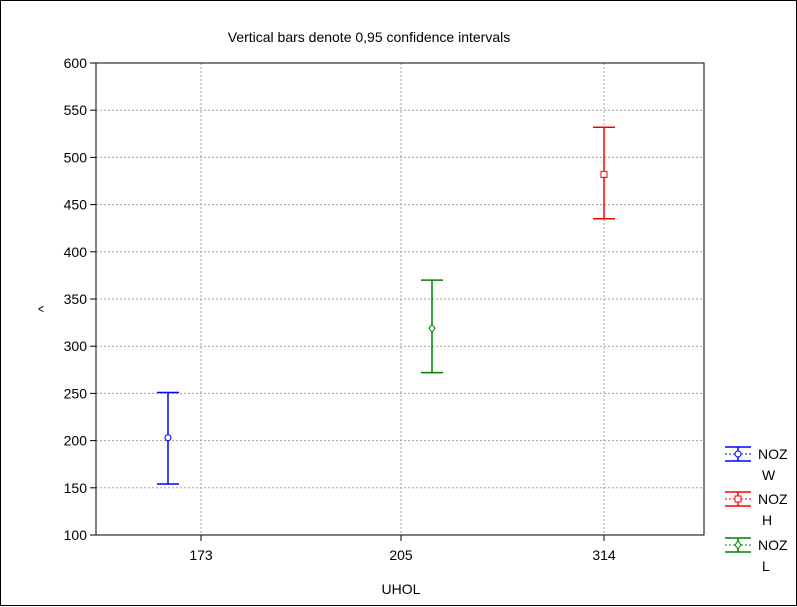 The height and width of the screenshot is (607, 797). What do you see at coordinates (604, 555) in the screenshot?
I see `x-tick-label: 314` at bounding box center [604, 555].